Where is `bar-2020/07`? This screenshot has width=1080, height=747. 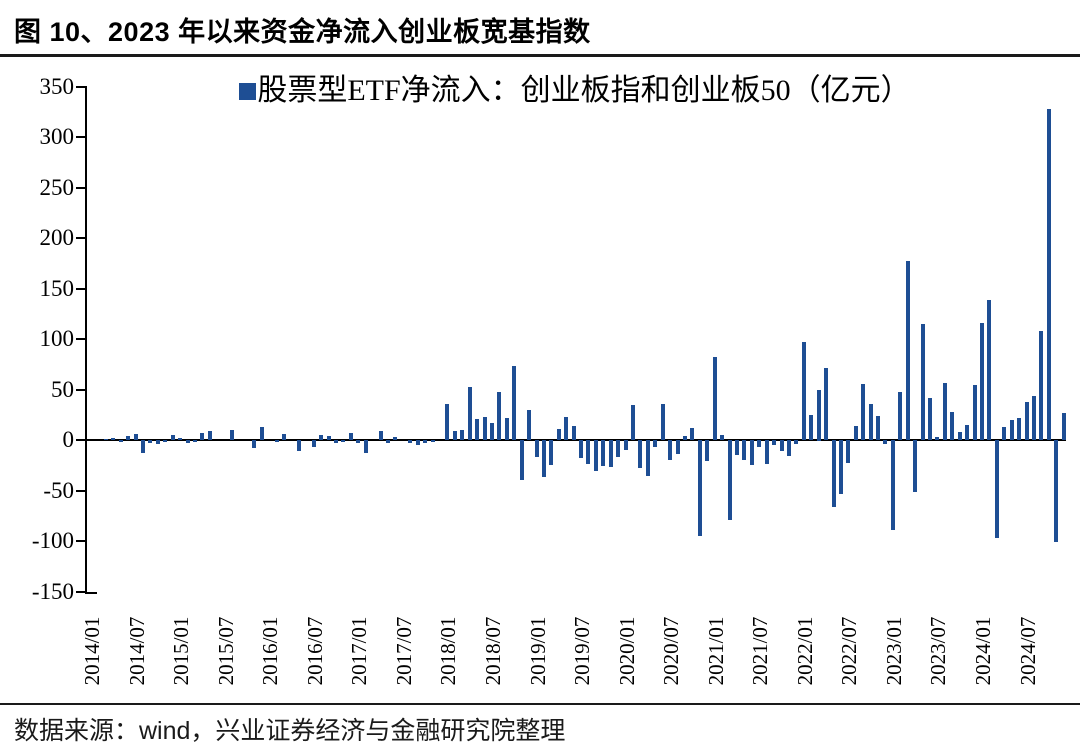
bar-2020/07 is located at coordinates (670, 450).